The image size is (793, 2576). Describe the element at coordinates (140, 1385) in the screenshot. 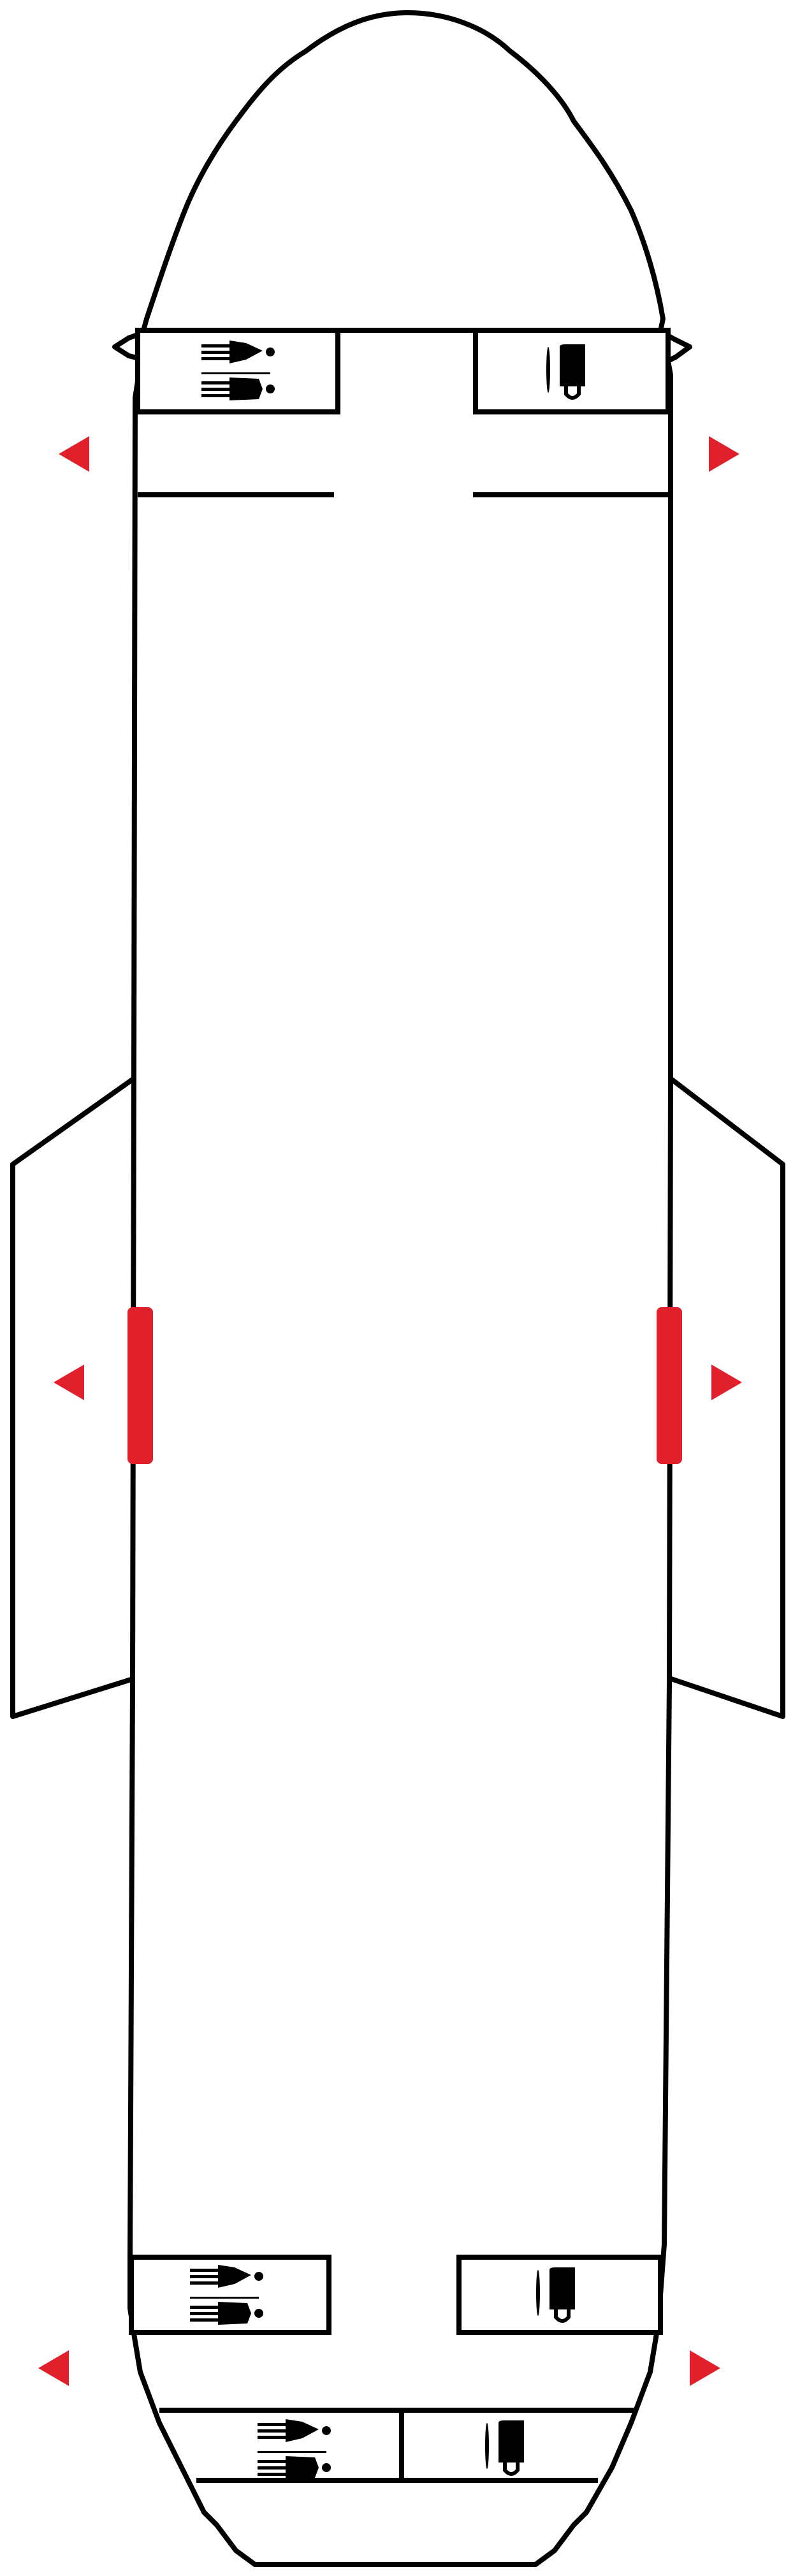

I see `left-overwing-exit-door` at that location.